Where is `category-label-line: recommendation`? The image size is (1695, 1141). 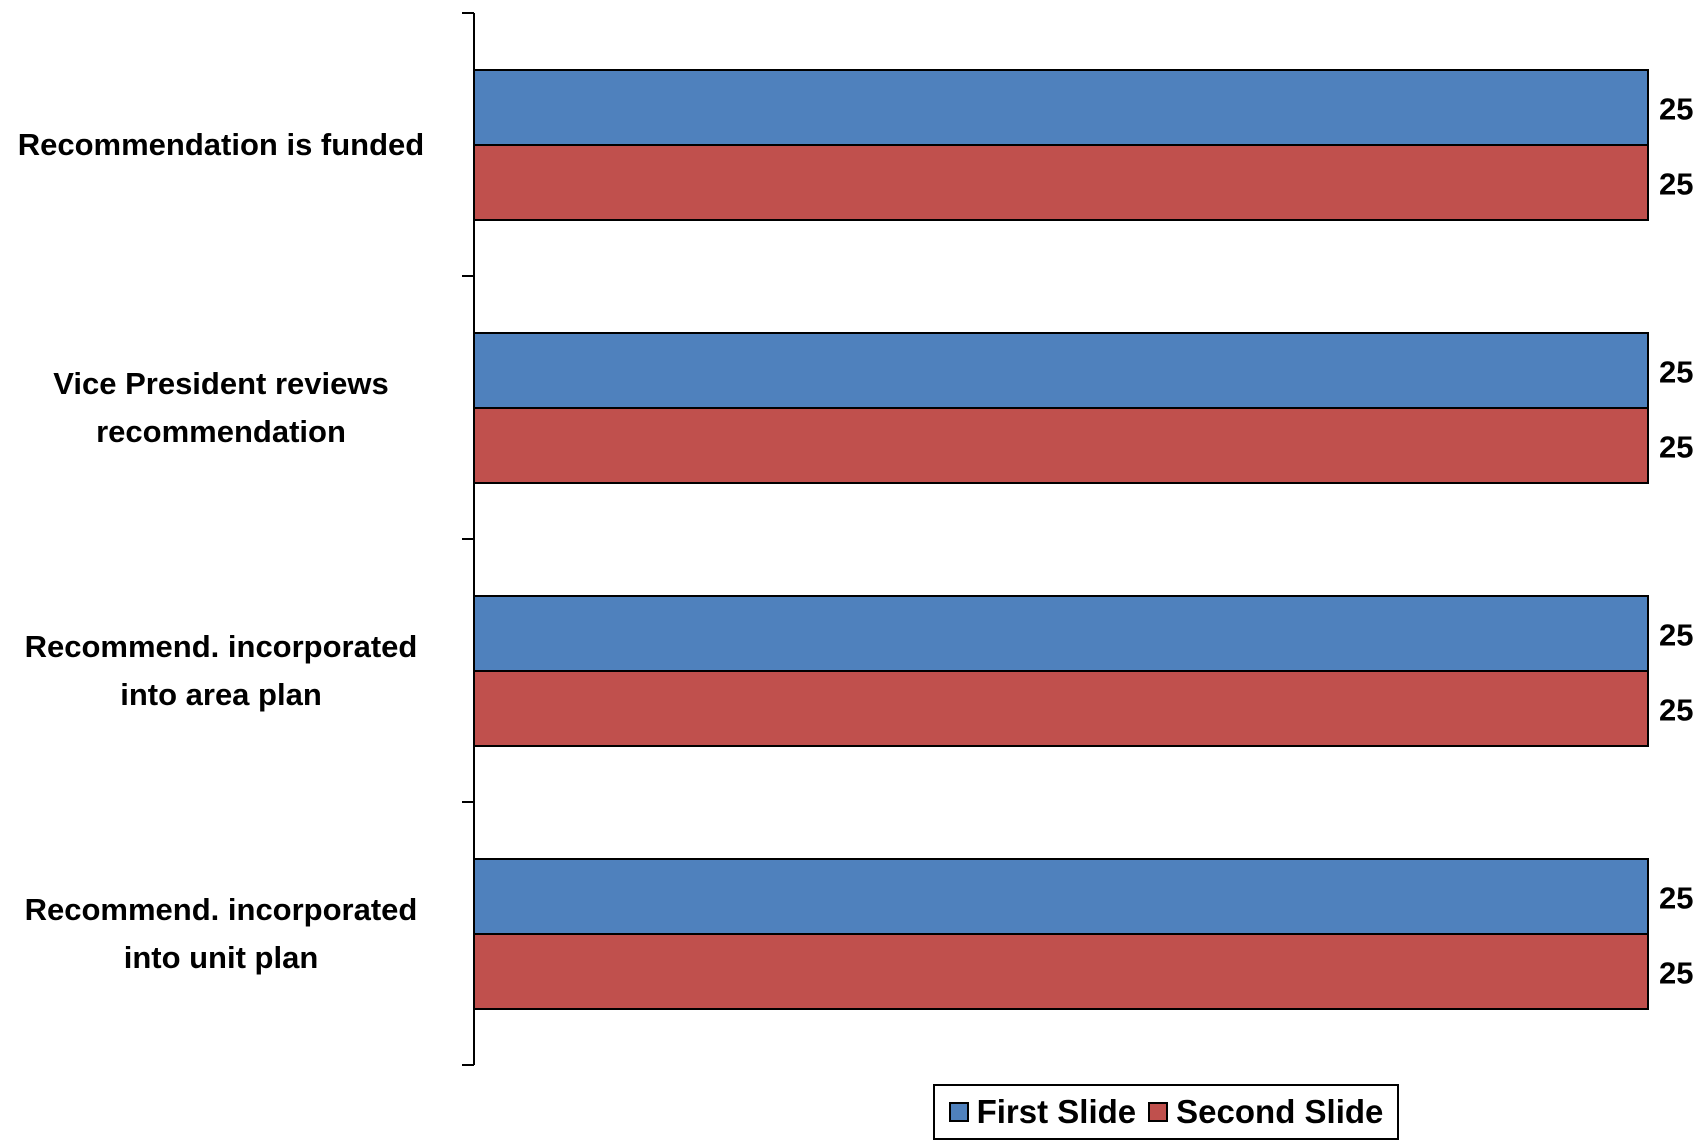
category-label-line: recommendation is located at coordinates (221, 431).